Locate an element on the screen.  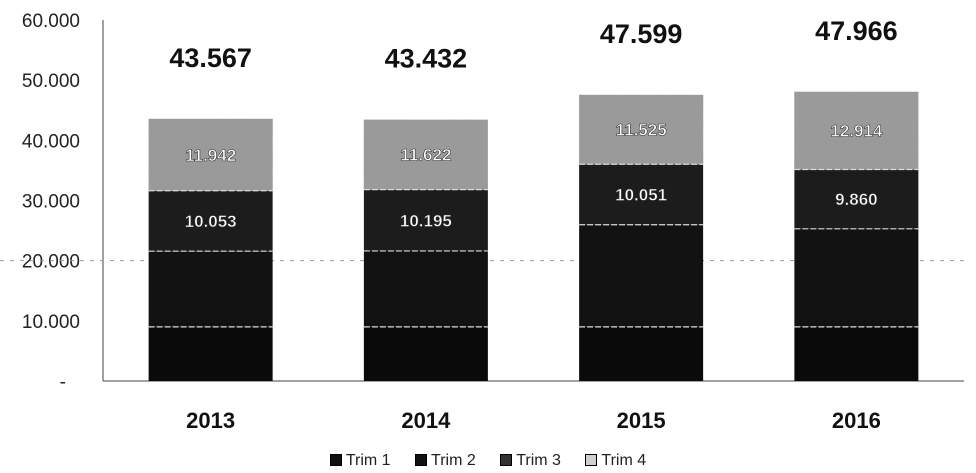
x-category-label: 2015 is located at coordinates (641, 420).